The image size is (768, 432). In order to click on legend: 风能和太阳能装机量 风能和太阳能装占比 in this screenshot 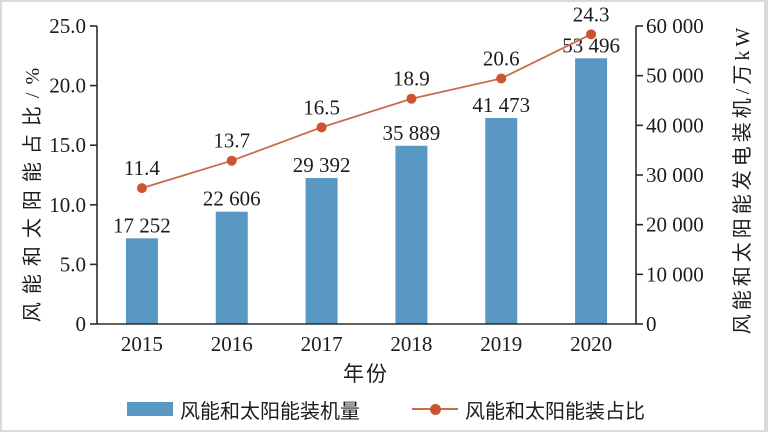, I will do `click(383, 409)`.